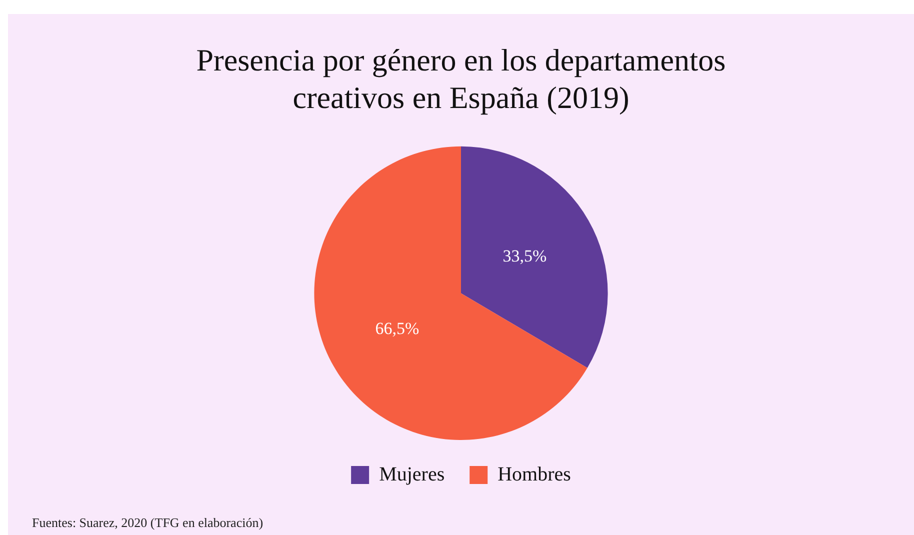 This screenshot has width=914, height=535. What do you see at coordinates (535, 474) in the screenshot?
I see `legend-label: Hombres` at bounding box center [535, 474].